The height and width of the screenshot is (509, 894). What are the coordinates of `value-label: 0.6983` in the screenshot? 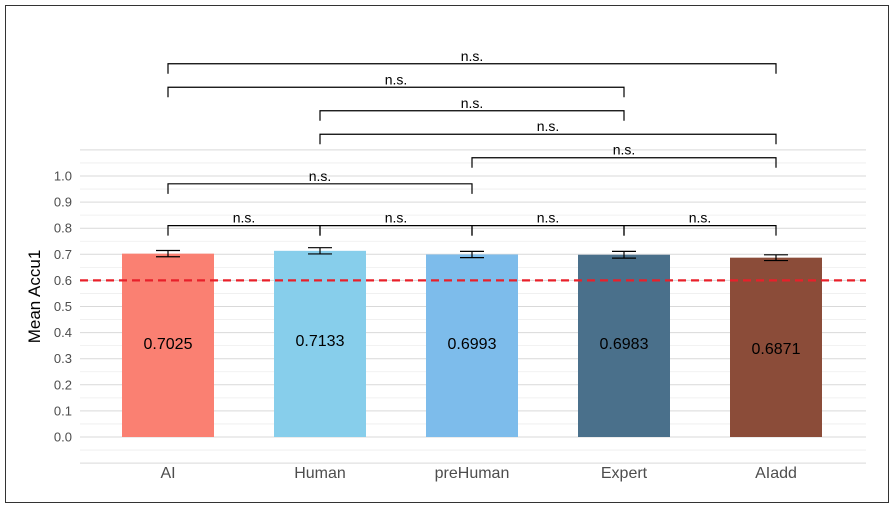 It's located at (624, 344).